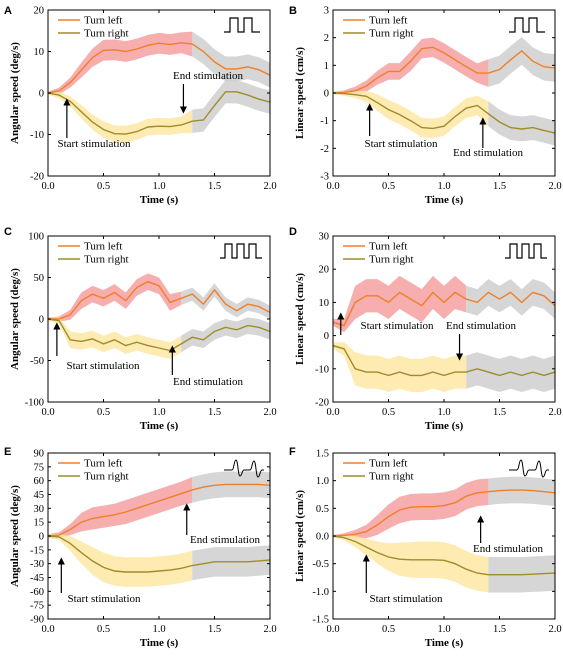 The height and width of the screenshot is (660, 563). What do you see at coordinates (39, 523) in the screenshot?
I see `y-tick-label: 15` at bounding box center [39, 523].